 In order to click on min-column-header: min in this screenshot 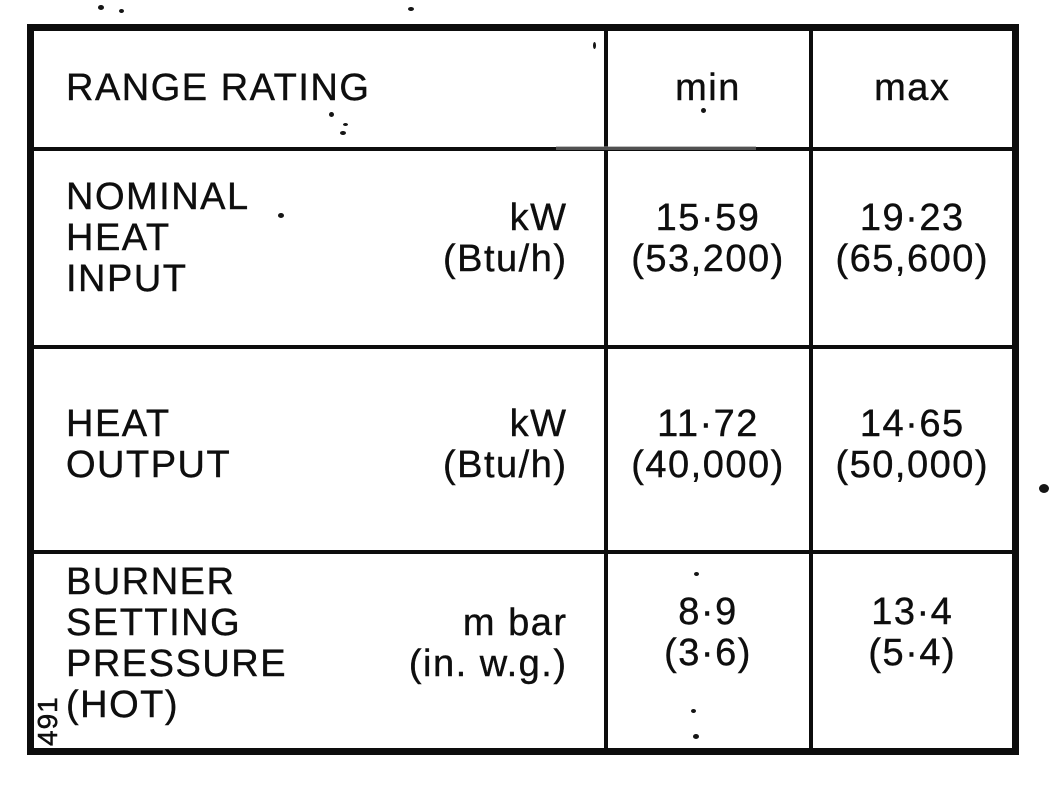, I will do `click(708, 88)`.